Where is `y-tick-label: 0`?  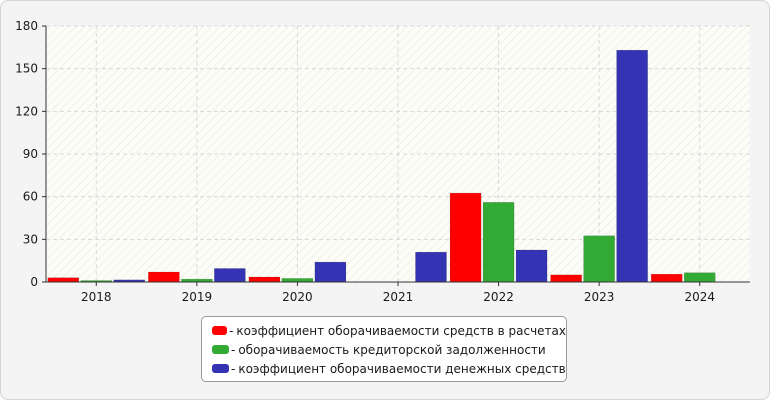
y-tick-label: 0 is located at coordinates (34, 282).